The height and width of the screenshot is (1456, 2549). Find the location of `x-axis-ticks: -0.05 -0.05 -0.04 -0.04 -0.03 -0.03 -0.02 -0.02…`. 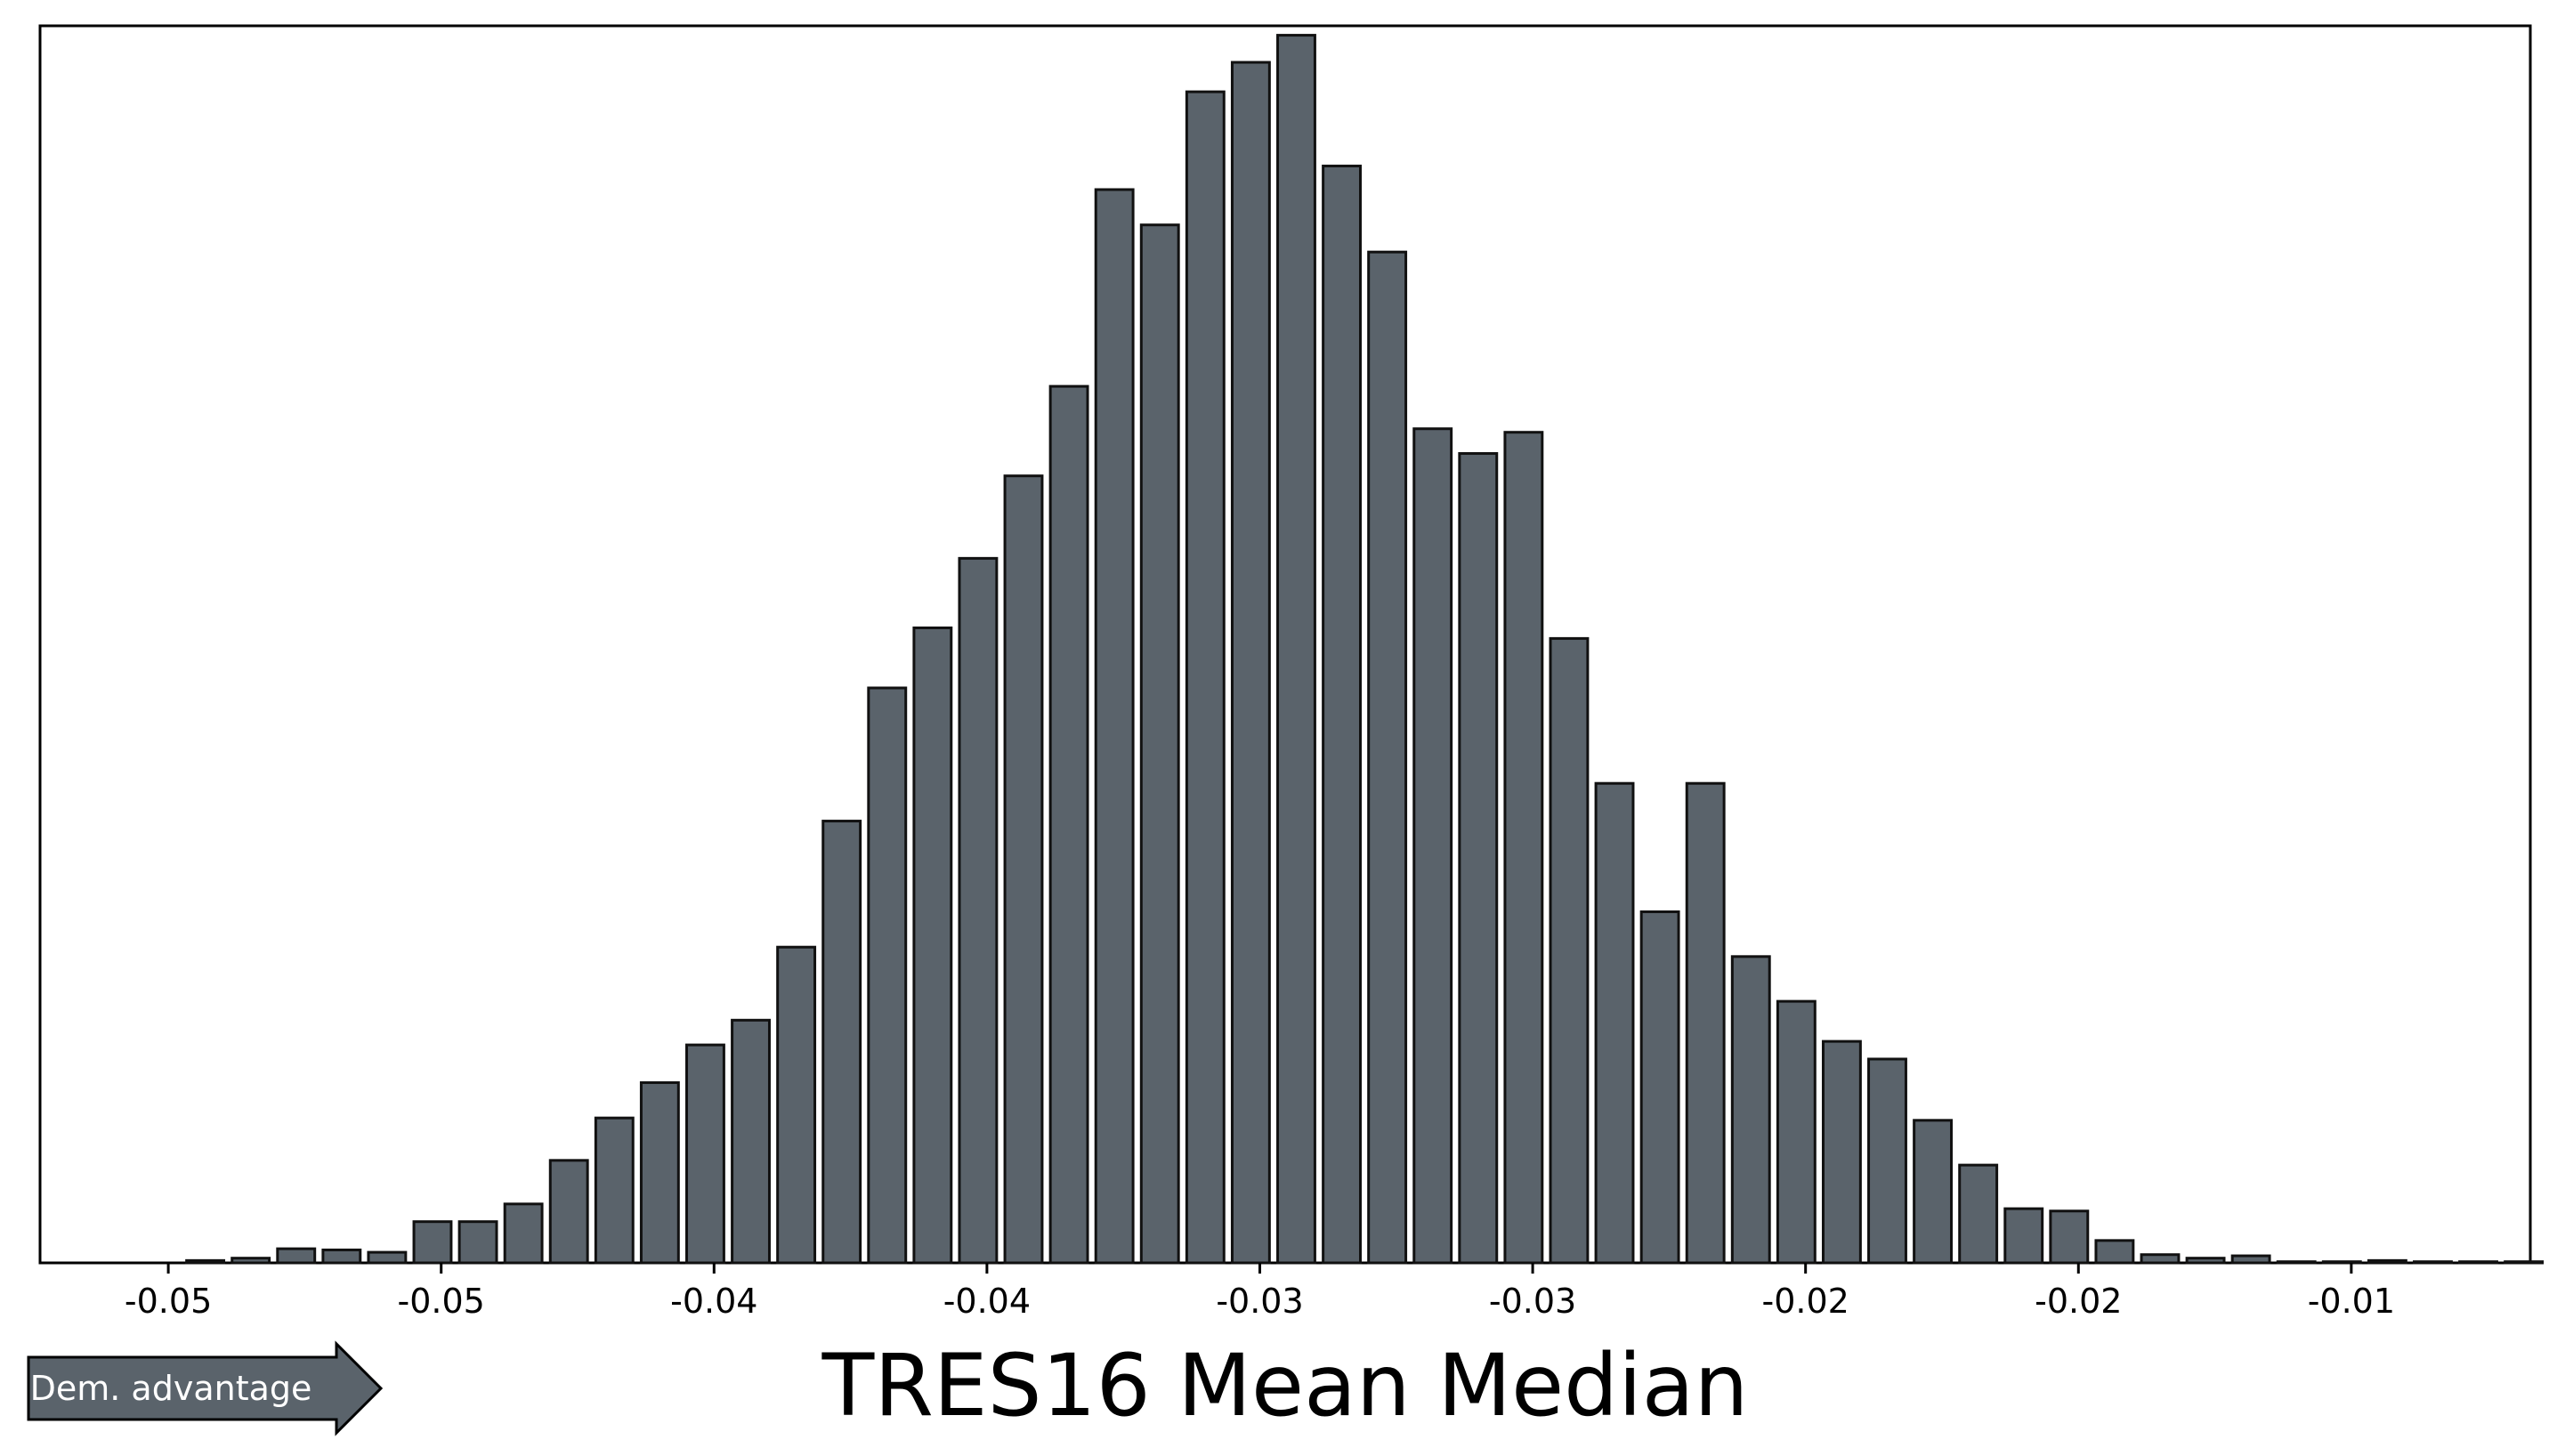

x-axis-ticks: -0.05 -0.05 -0.04 -0.04 -0.03 -0.03 -0.02 -0.02… is located at coordinates (1260, 1292).